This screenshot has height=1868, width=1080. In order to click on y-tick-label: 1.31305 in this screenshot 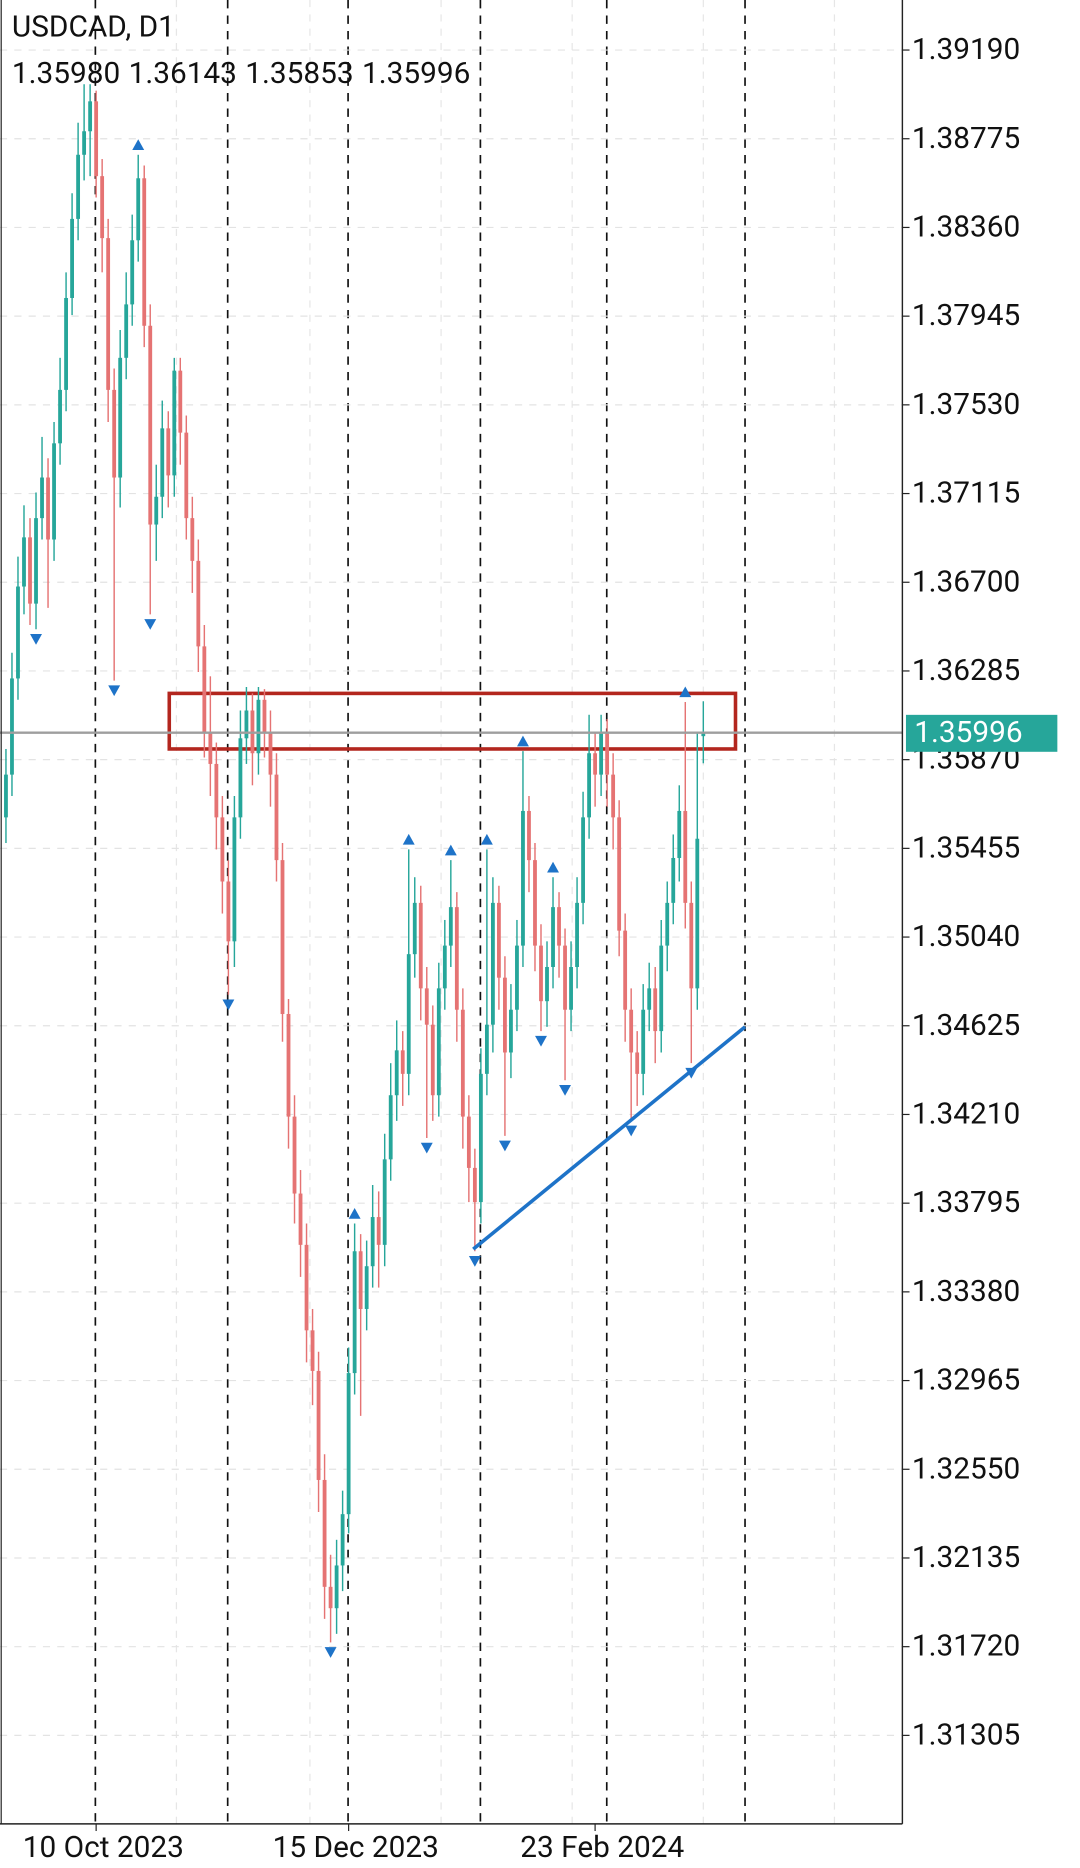, I will do `click(966, 1734)`.